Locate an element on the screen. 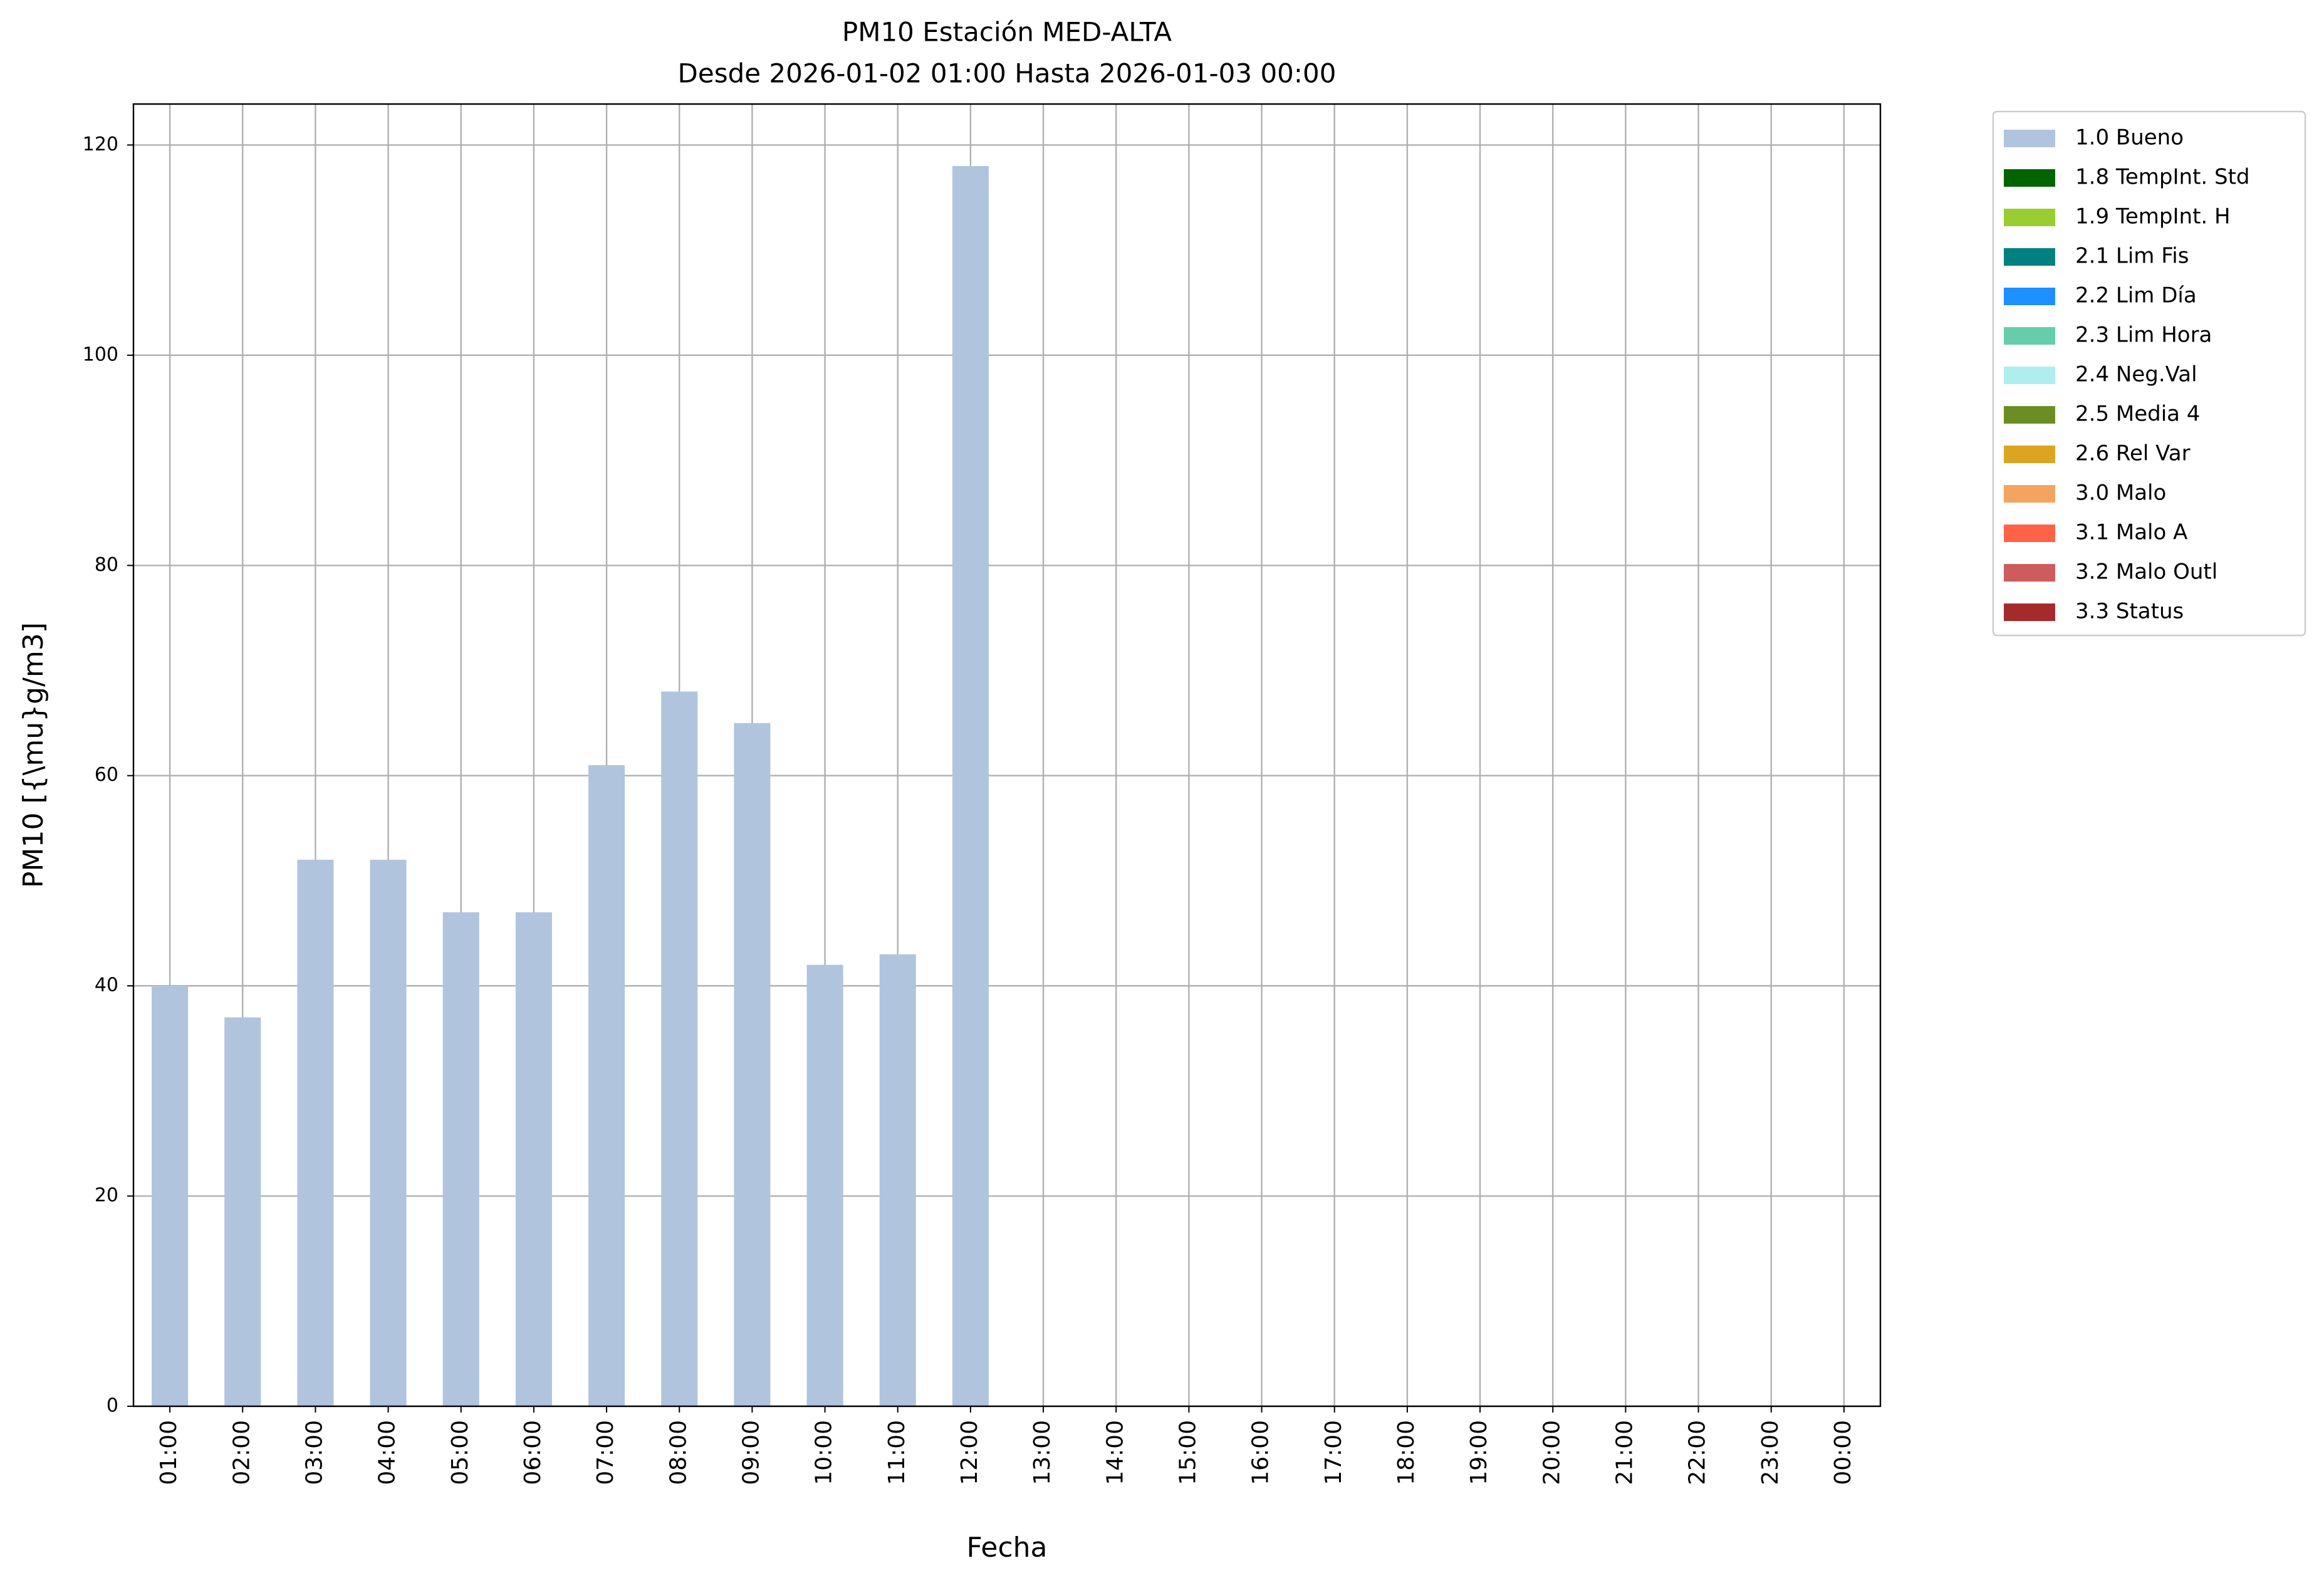  y-tick-label: 80 is located at coordinates (106, 565).